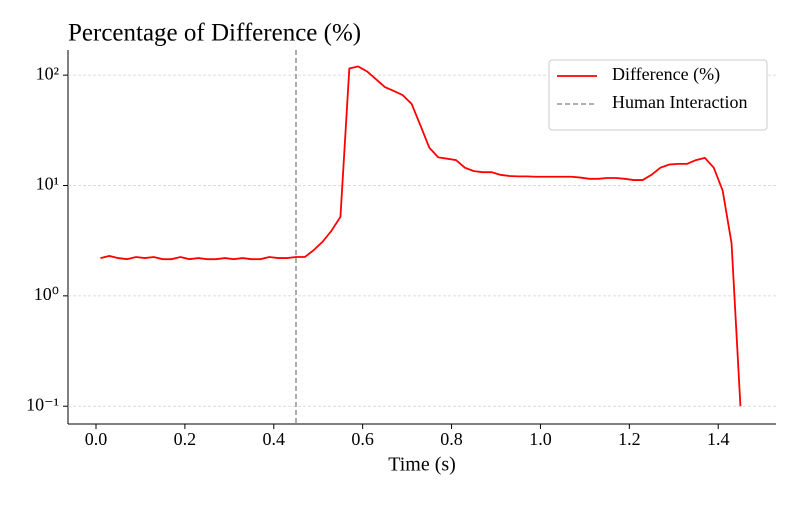  What do you see at coordinates (274, 439) in the screenshot?
I see `x-tick-label: 0.4` at bounding box center [274, 439].